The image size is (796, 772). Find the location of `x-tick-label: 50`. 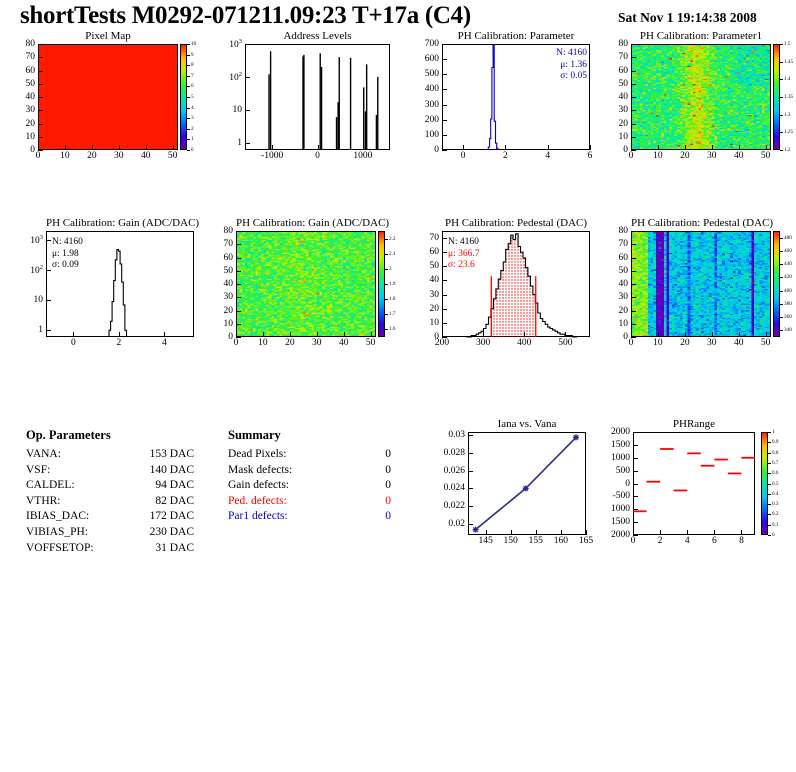

x-tick-label: 50 is located at coordinates (765, 343).